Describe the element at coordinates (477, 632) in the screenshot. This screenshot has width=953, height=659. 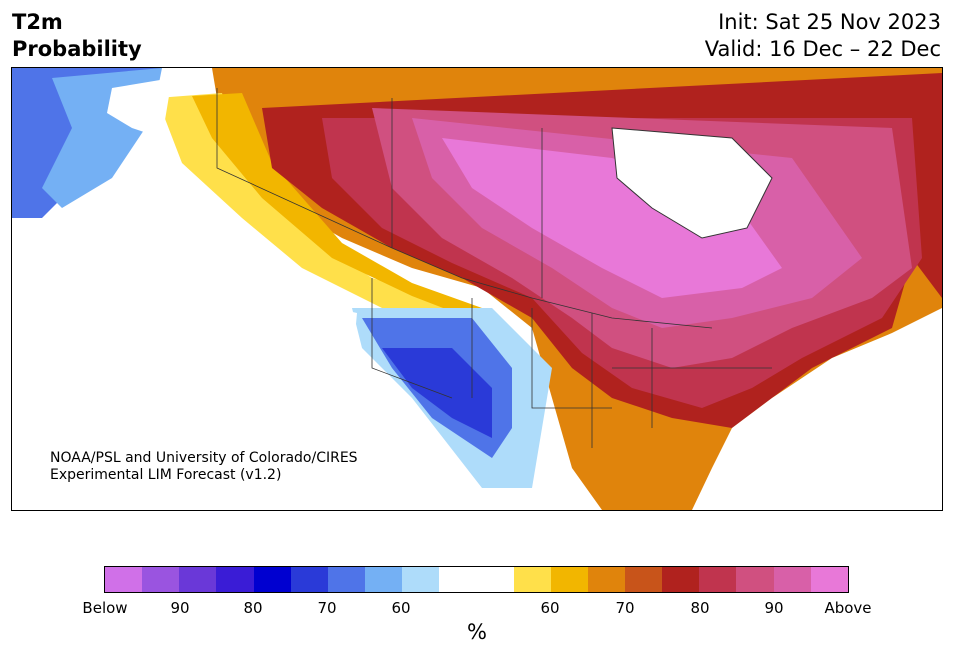
I see `colorbar-unit: %` at that location.